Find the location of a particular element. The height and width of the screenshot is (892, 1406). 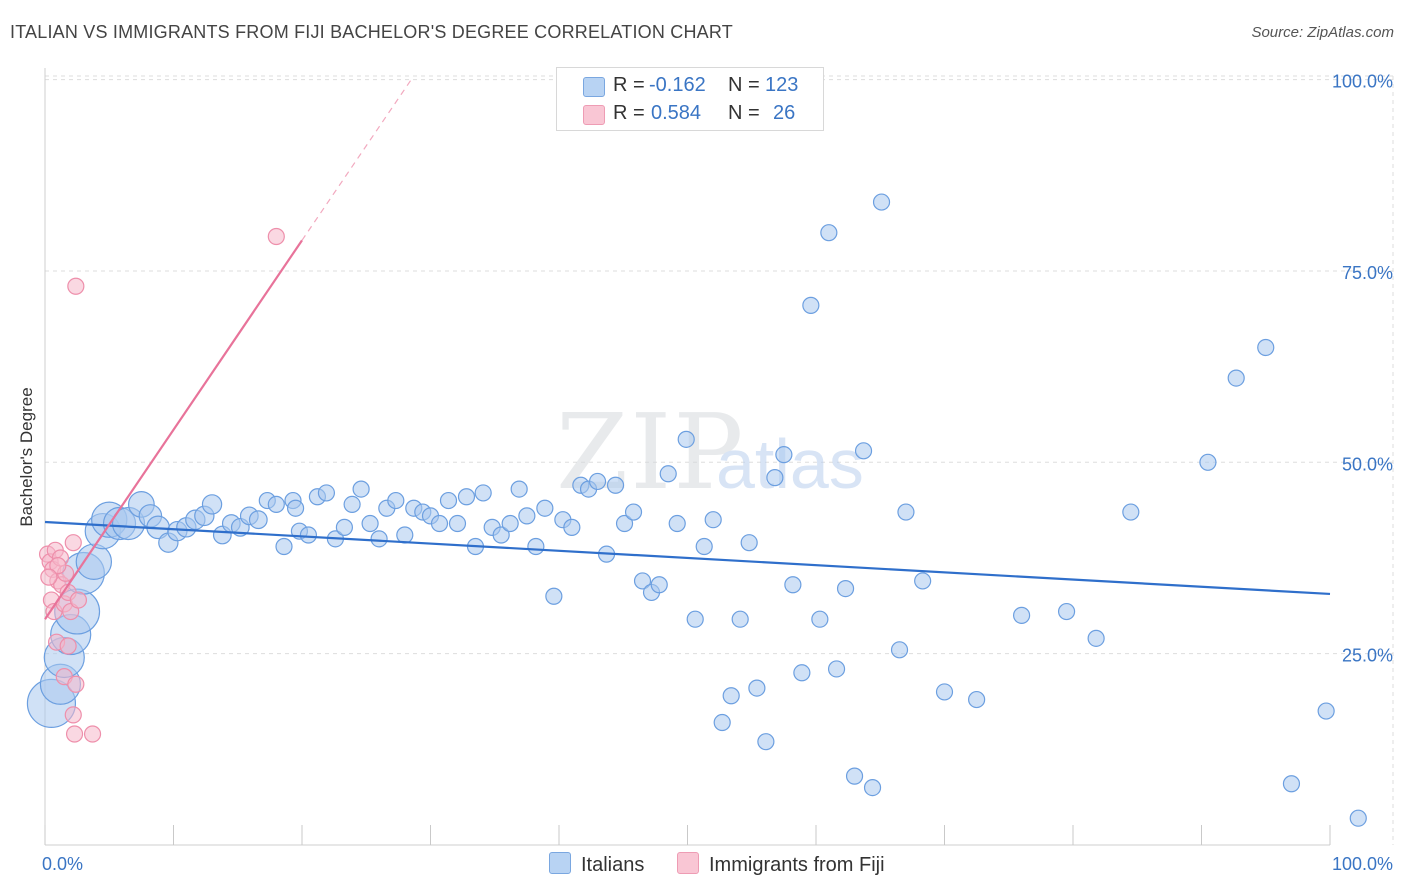

legend-row-italians: R = -0.162 N = 123 is located at coordinates (690, 88).